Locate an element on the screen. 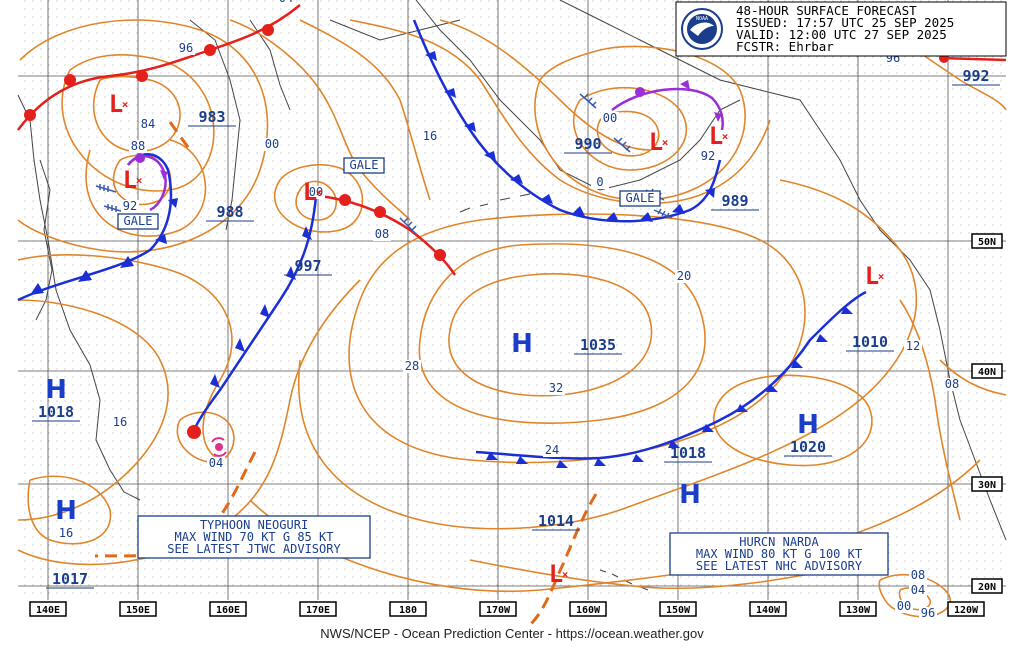 The image size is (1024, 656). hurricane-advisory-line: HURCN NARDA is located at coordinates (779, 542).